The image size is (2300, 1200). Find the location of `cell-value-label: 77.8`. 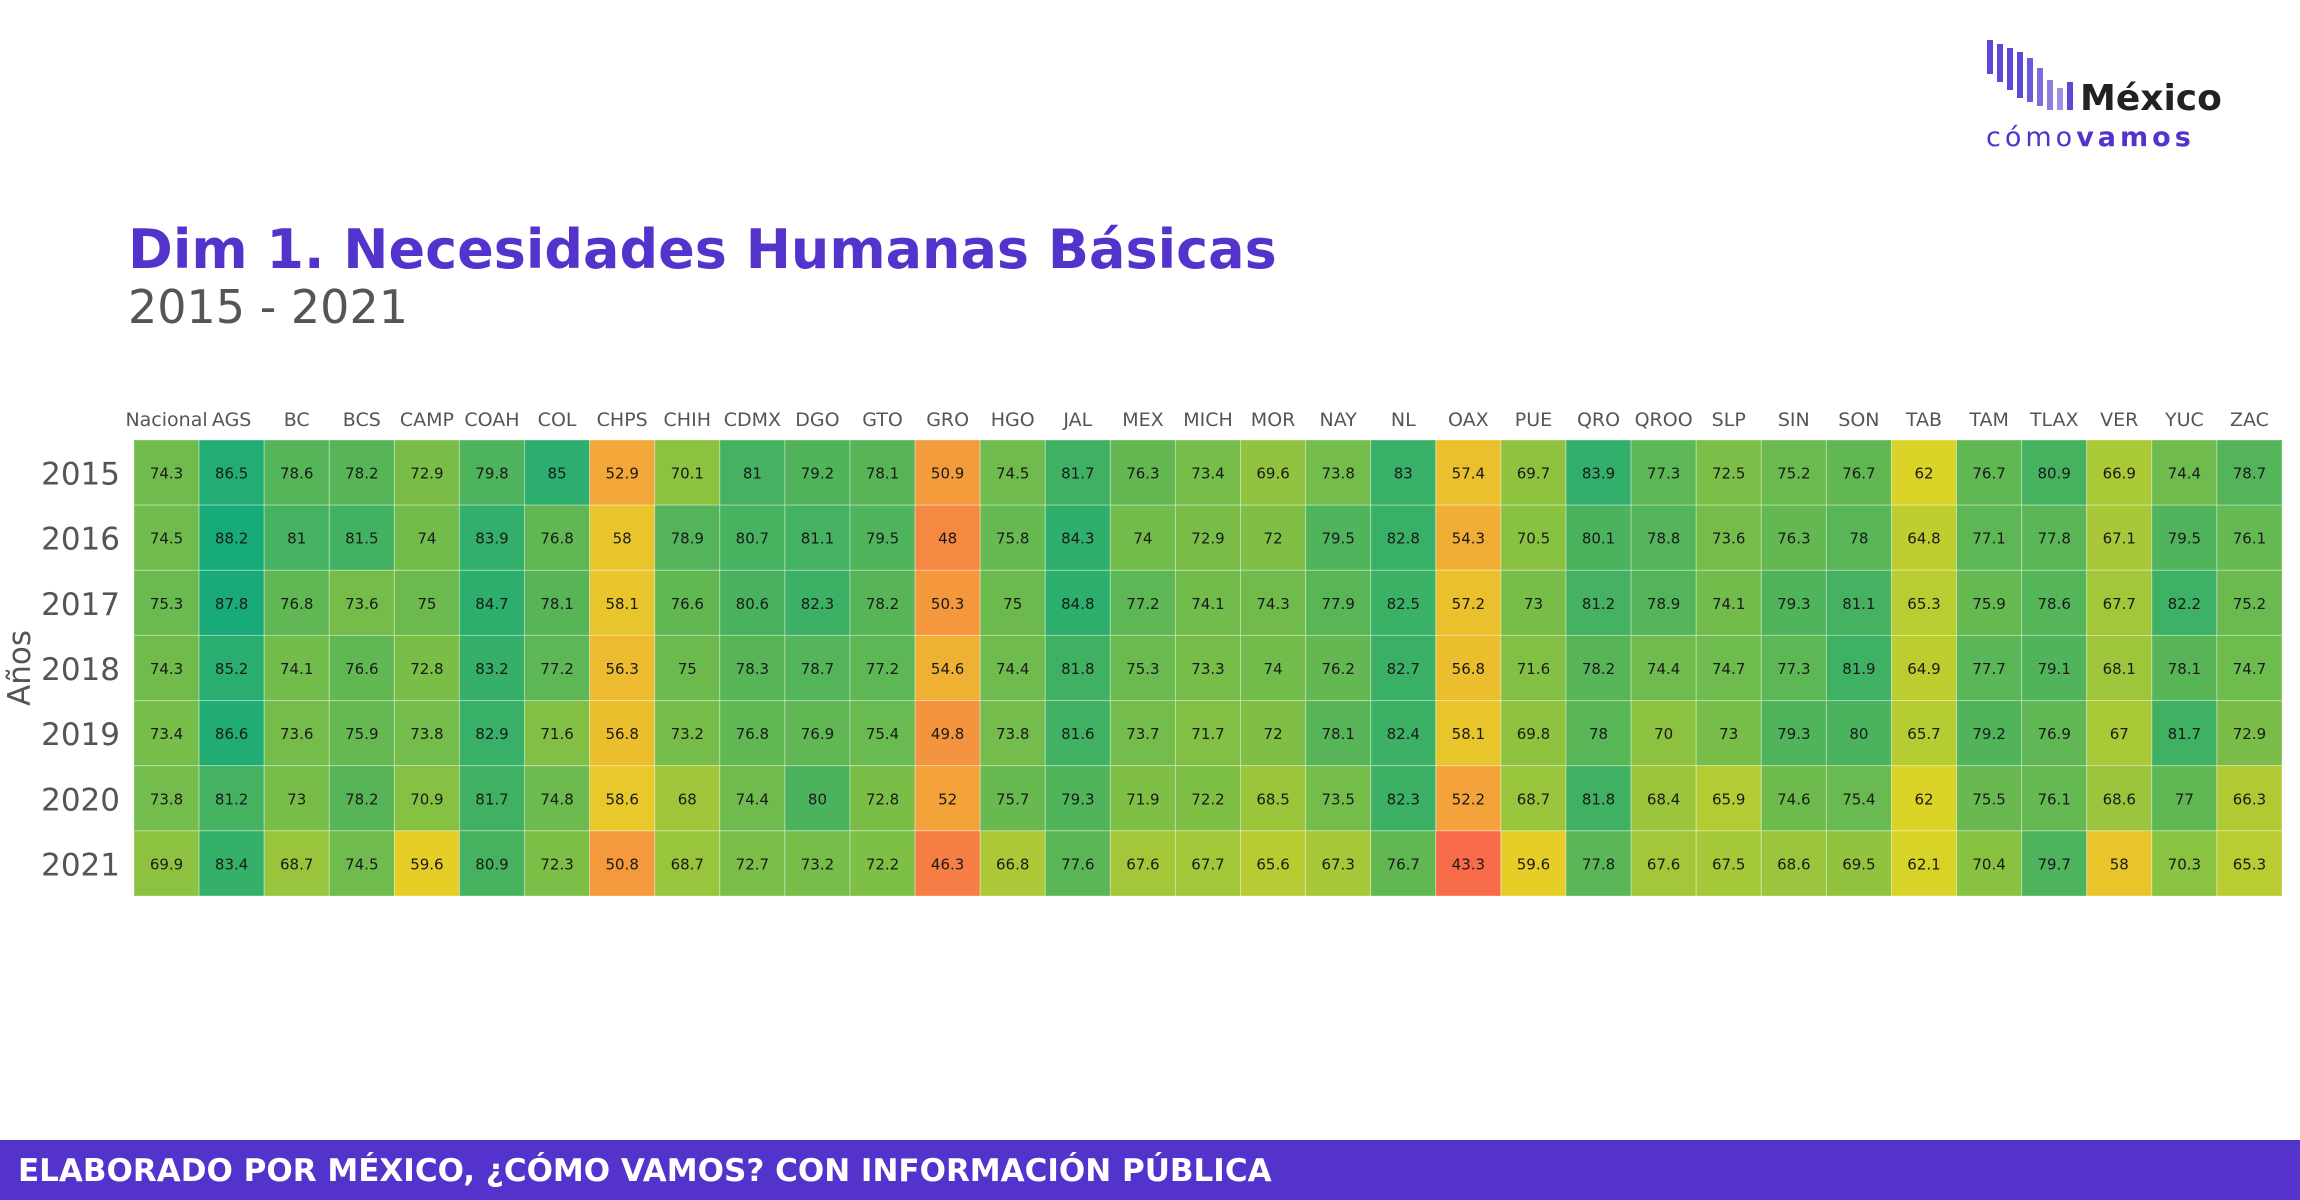

cell-value-label: 77.8 is located at coordinates (1598, 864).